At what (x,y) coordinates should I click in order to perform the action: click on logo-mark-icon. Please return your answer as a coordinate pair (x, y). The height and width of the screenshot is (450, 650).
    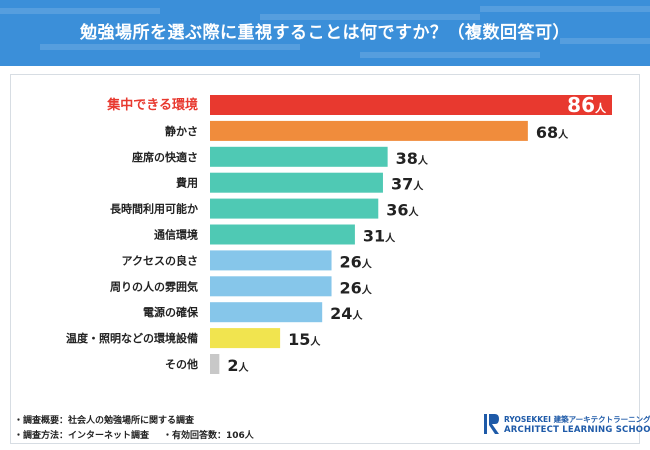
    Looking at the image, I should click on (491, 424).